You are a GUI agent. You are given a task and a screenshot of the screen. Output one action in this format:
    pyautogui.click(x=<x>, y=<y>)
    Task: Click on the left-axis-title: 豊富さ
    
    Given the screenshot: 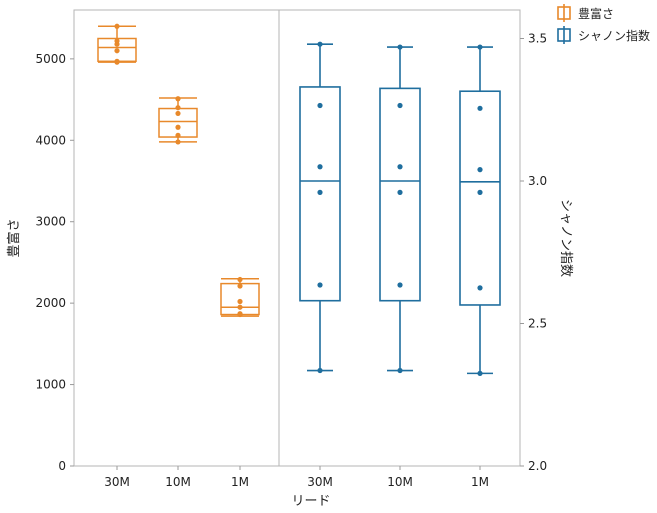 What is the action you would take?
    pyautogui.click(x=14, y=237)
    